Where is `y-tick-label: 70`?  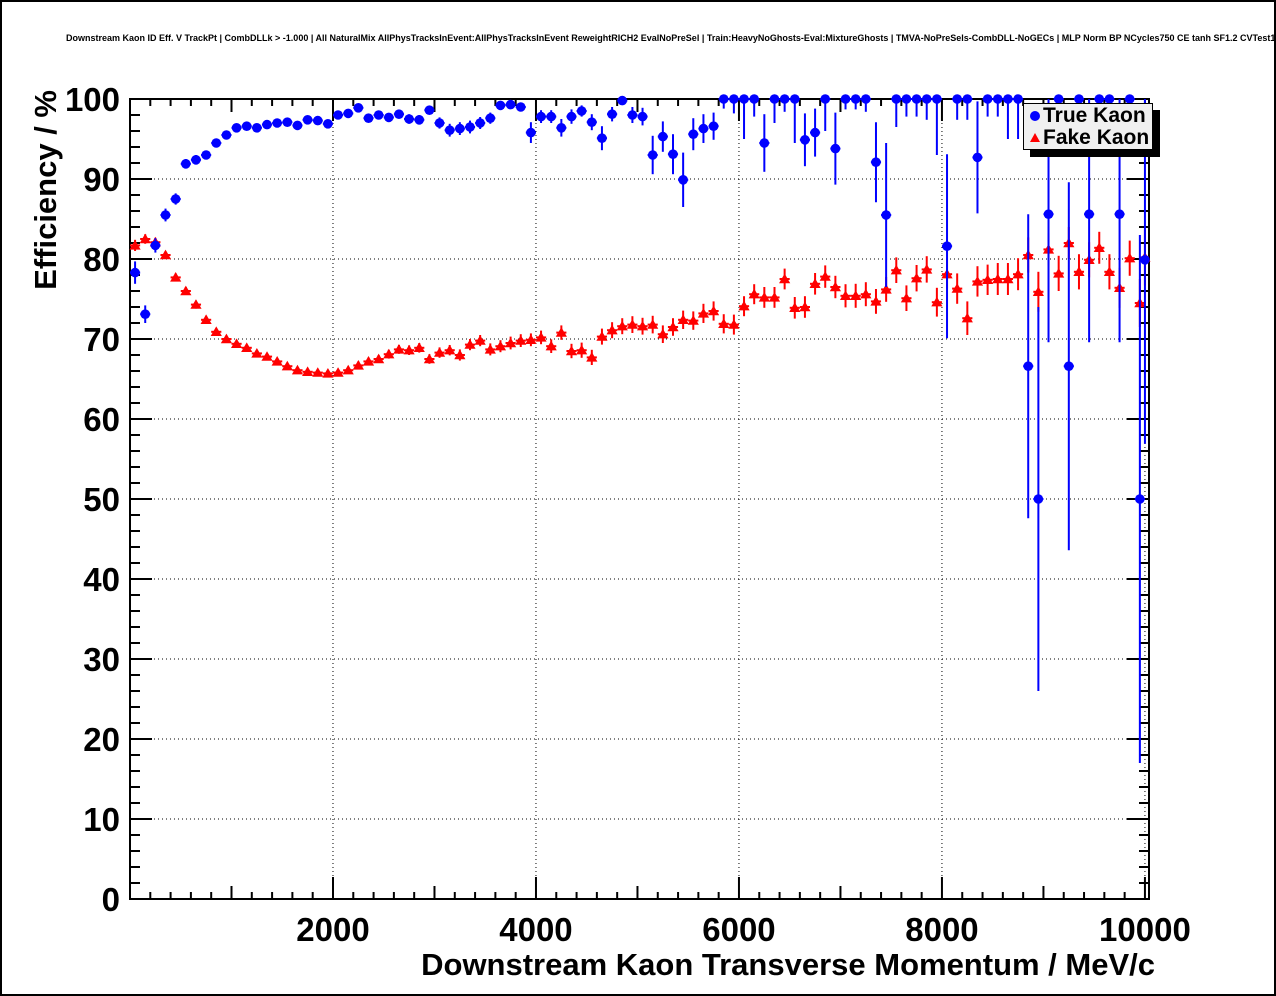 y-tick-label: 70 is located at coordinates (101, 339).